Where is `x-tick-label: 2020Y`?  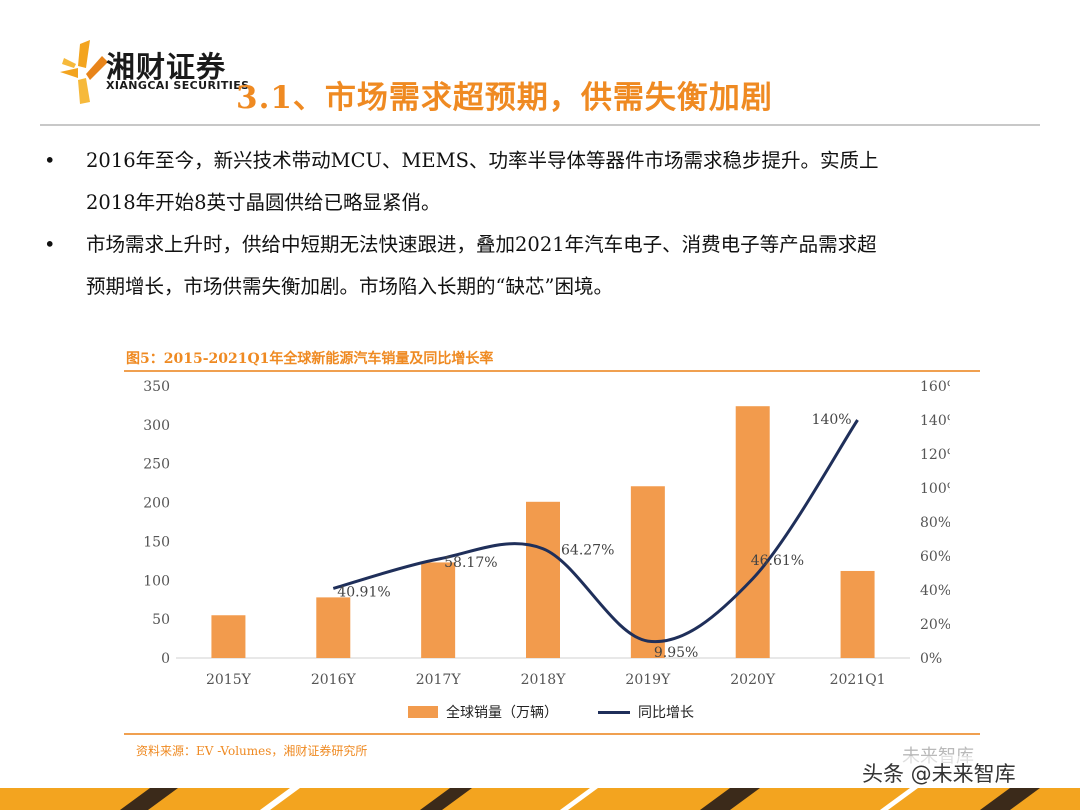 x-tick-label: 2020Y is located at coordinates (753, 680).